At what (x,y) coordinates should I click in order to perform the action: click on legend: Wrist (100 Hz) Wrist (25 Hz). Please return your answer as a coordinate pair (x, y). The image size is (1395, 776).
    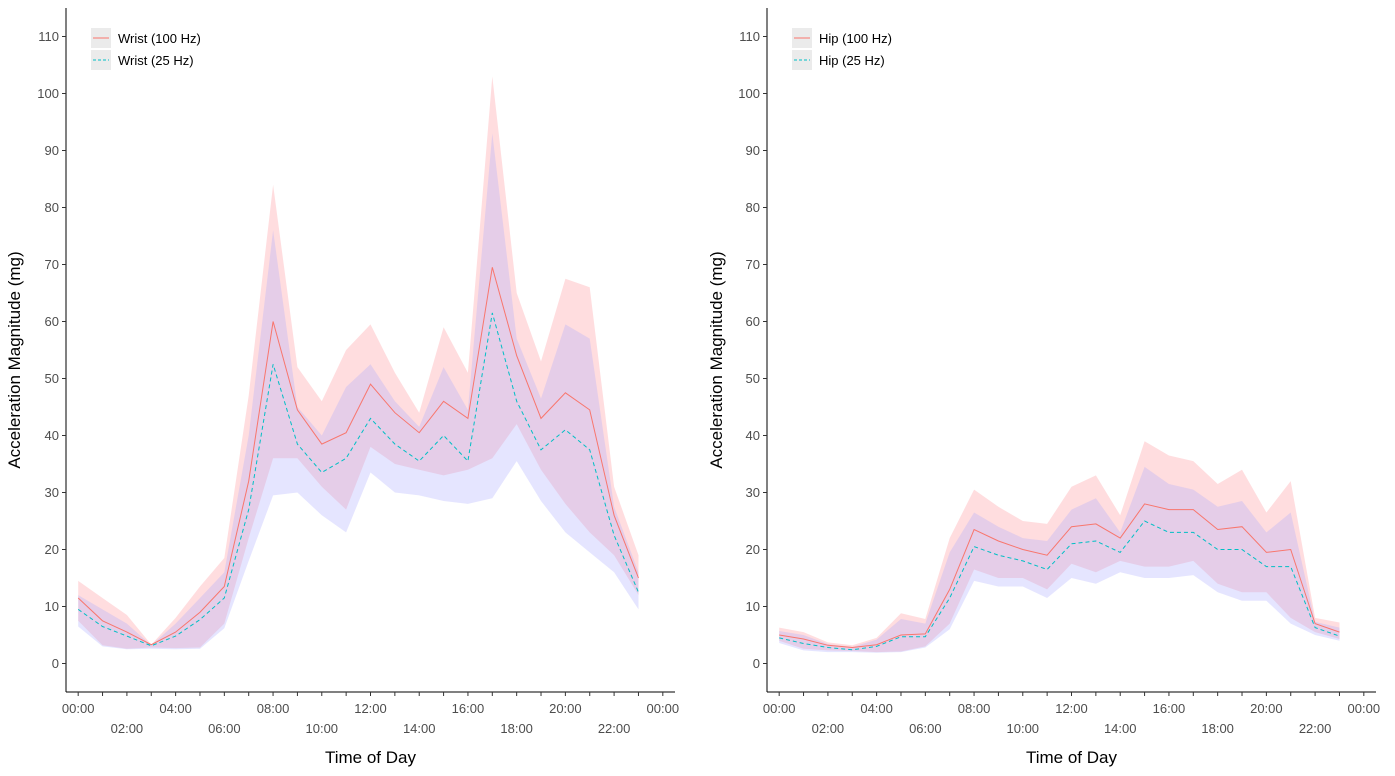
    Looking at the image, I should click on (146, 49).